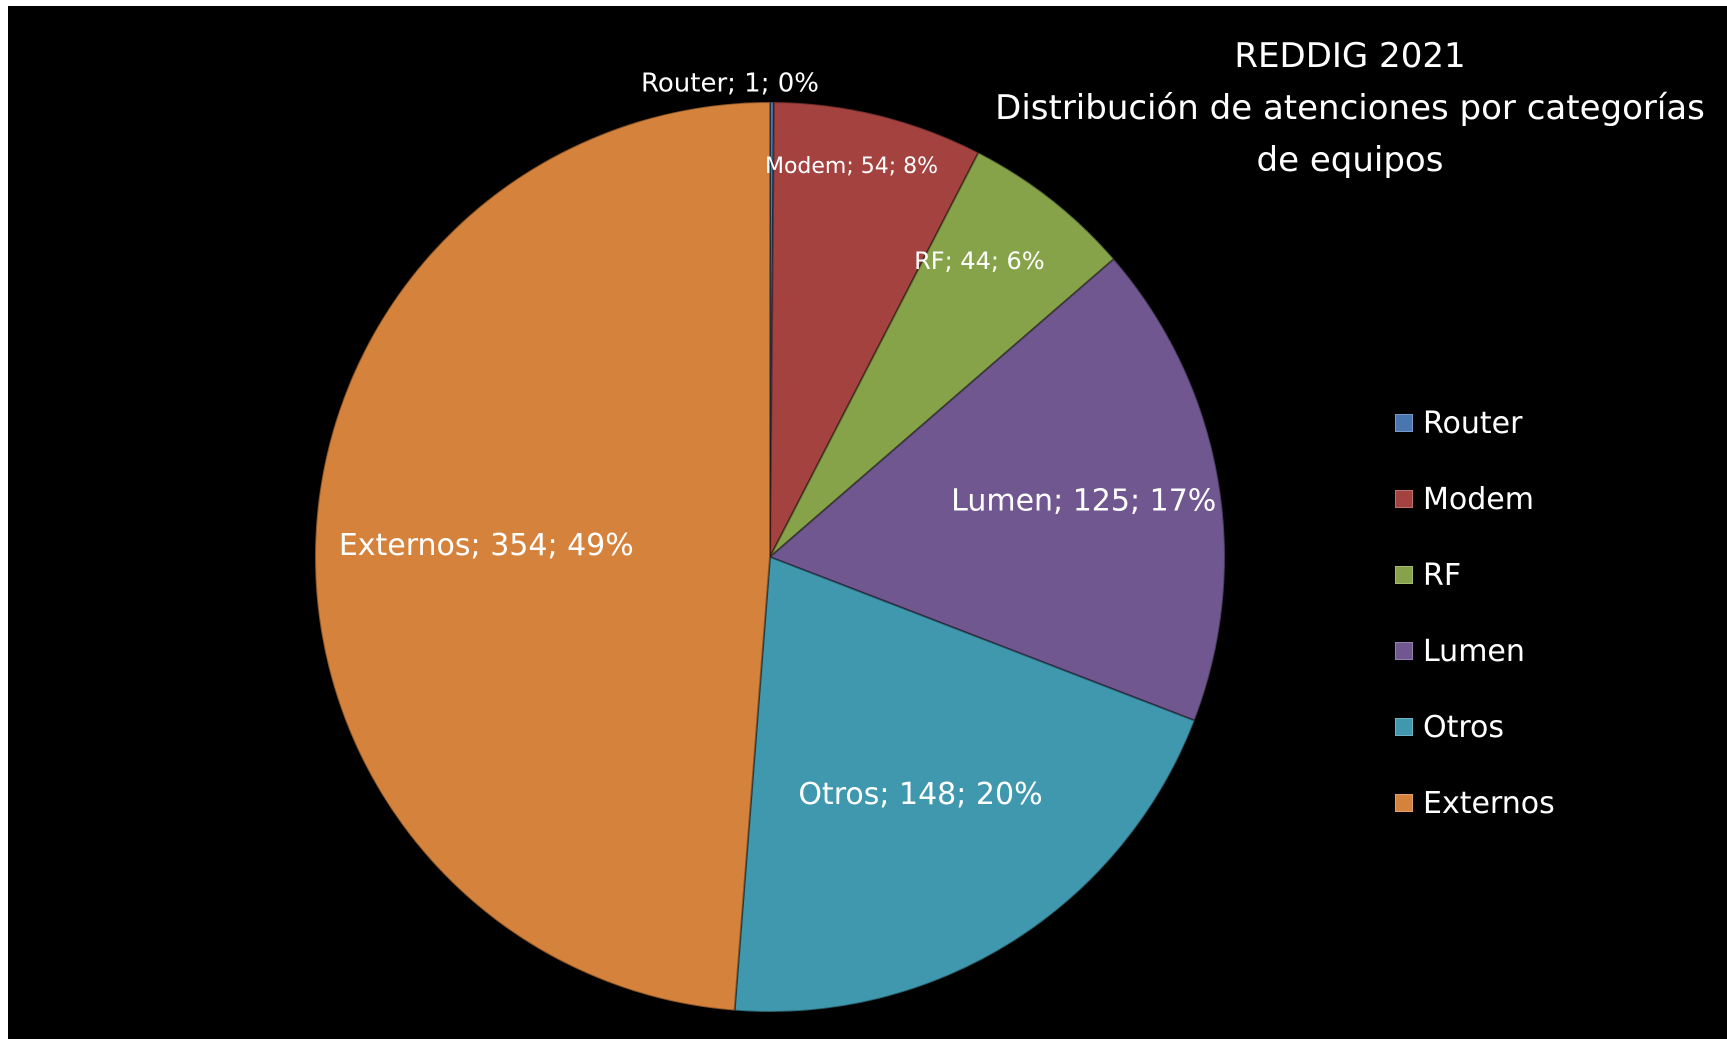 The height and width of the screenshot is (1039, 1727). Describe the element at coordinates (486, 545) in the screenshot. I see `data-label-externos: Externos; 354; 49%` at that location.